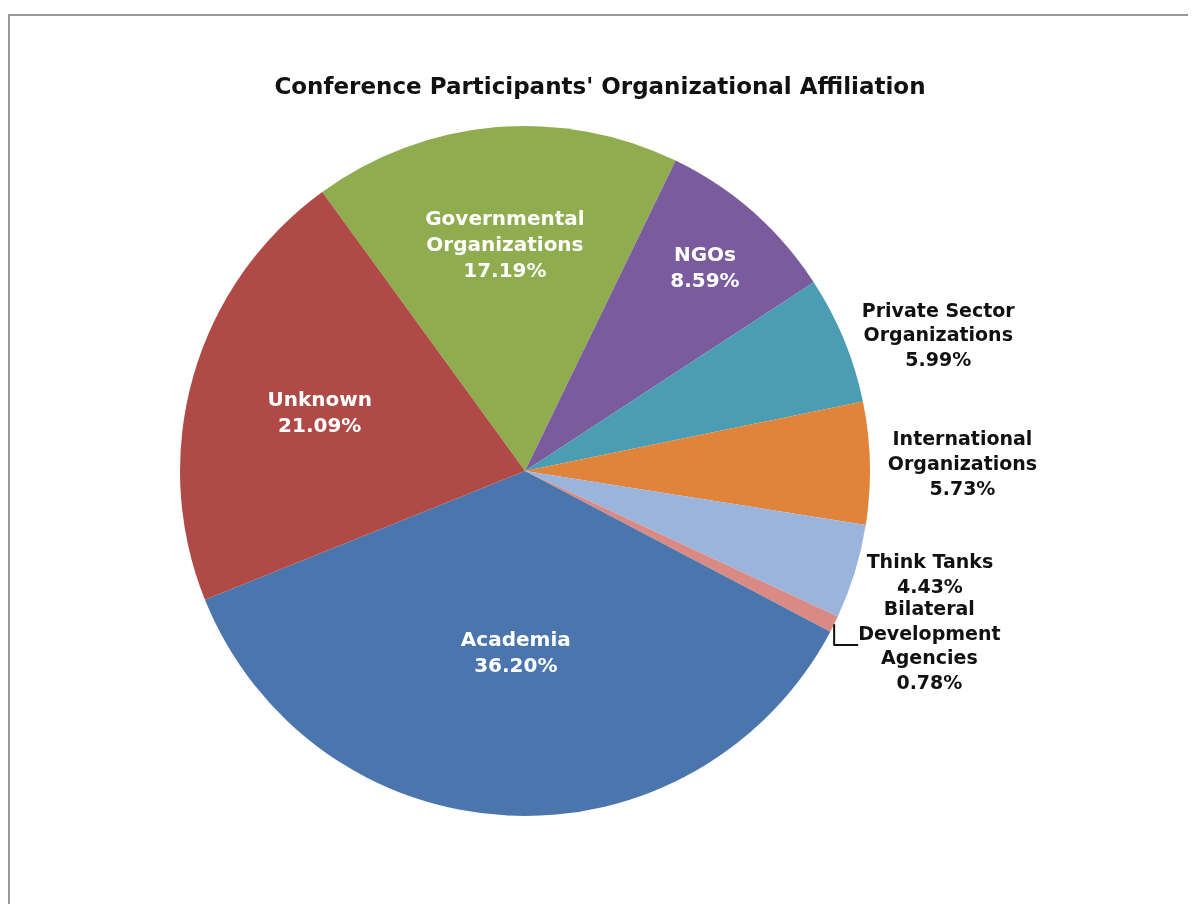  I want to click on slice-label: International Organizations, so click(962, 451).